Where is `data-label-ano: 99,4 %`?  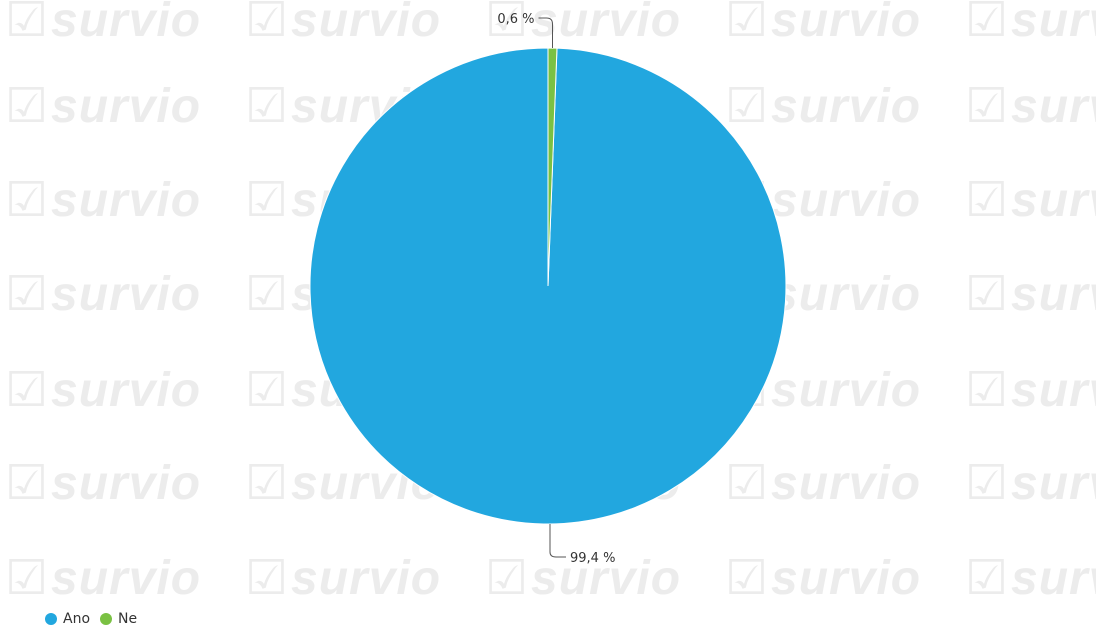
data-label-ano: 99,4 % is located at coordinates (592, 558).